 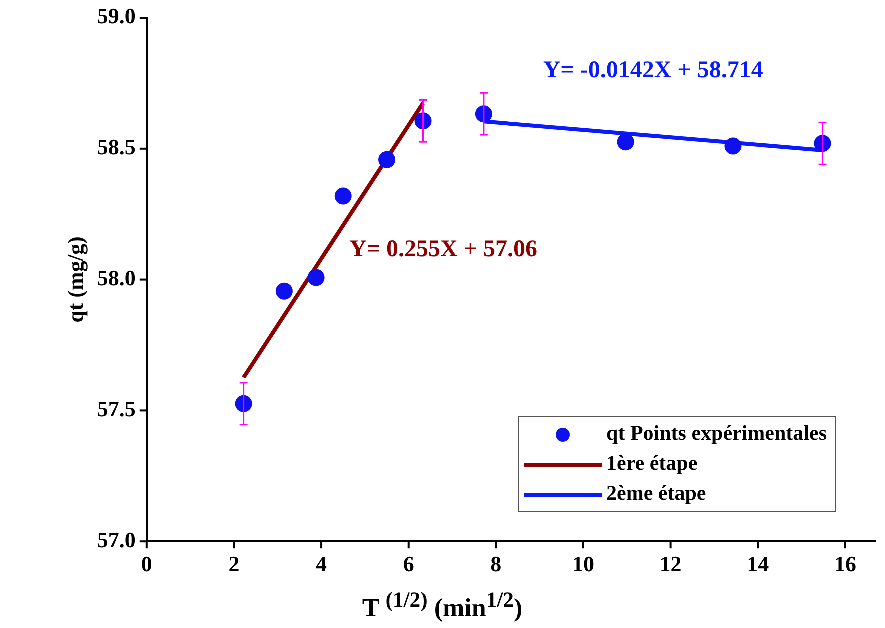 What do you see at coordinates (758, 563) in the screenshot?
I see `x-tick-label: 14` at bounding box center [758, 563].